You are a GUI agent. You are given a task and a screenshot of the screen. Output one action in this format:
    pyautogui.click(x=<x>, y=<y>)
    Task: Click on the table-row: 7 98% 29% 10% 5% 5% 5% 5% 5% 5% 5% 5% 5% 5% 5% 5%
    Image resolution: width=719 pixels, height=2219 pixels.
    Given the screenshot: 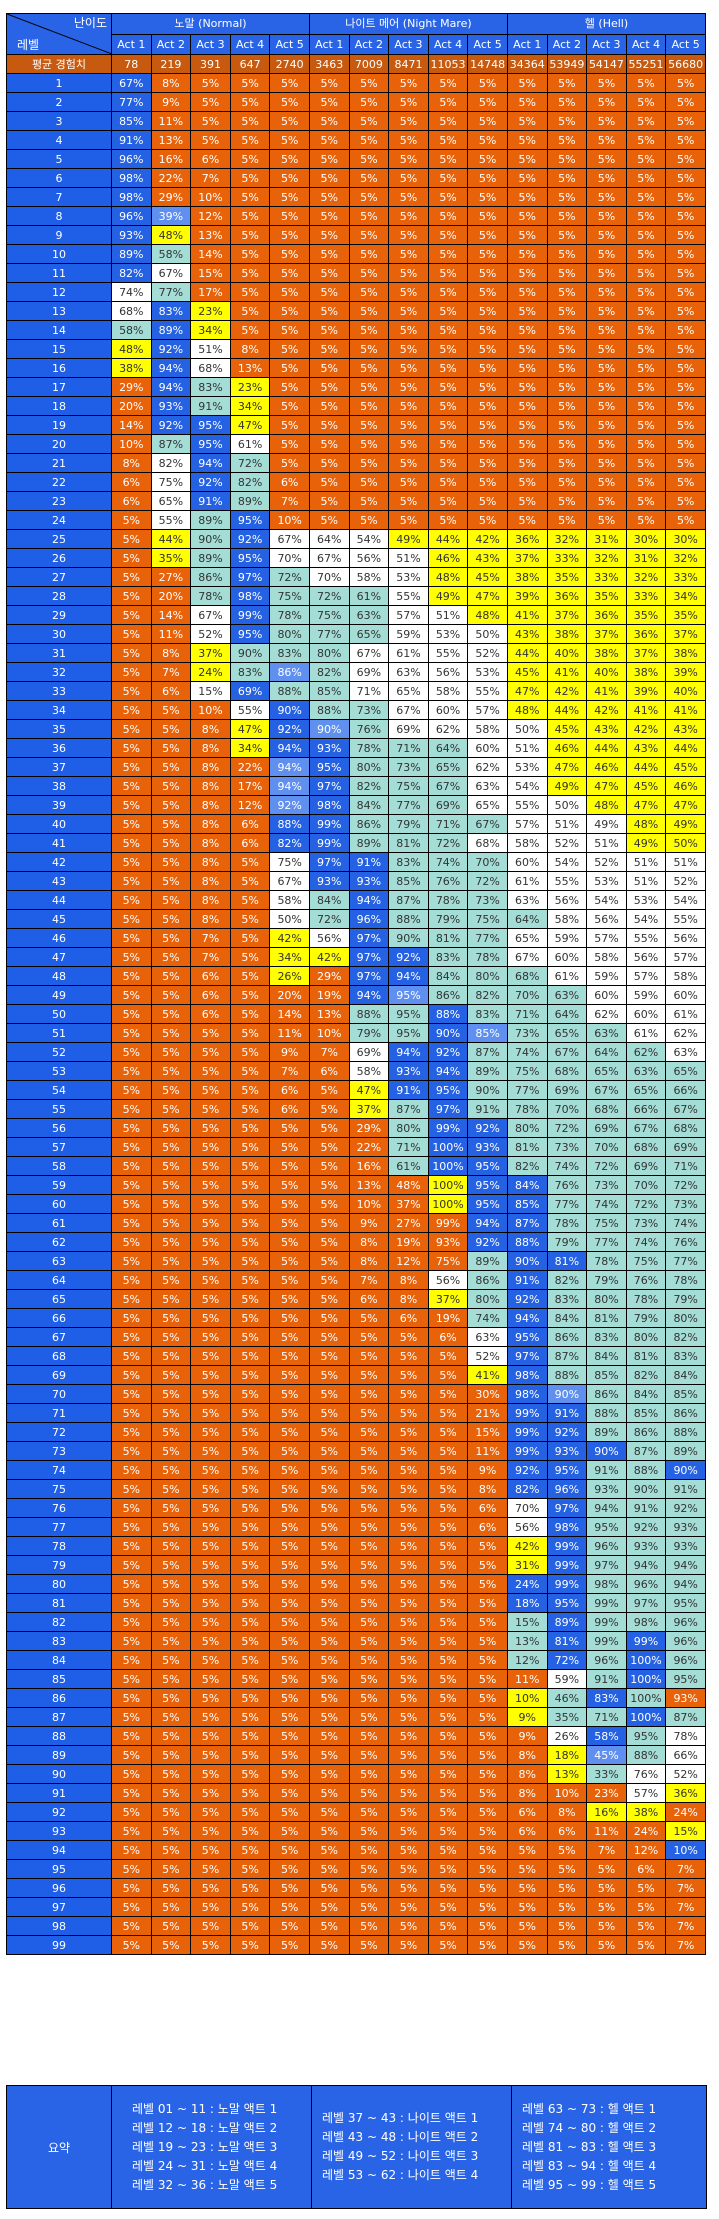 What is the action you would take?
    pyautogui.click(x=356, y=197)
    